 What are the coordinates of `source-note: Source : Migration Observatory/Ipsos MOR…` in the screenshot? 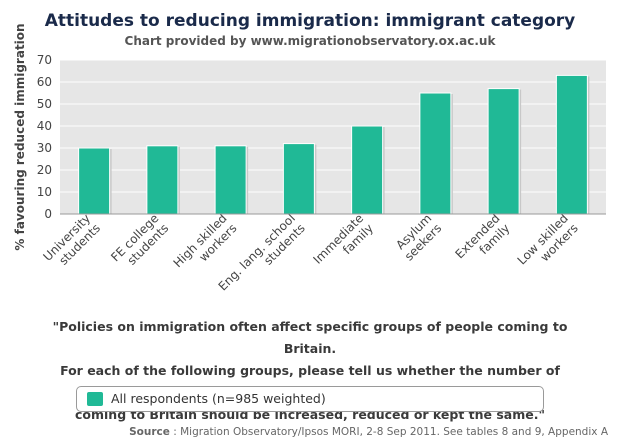 It's located at (368, 432).